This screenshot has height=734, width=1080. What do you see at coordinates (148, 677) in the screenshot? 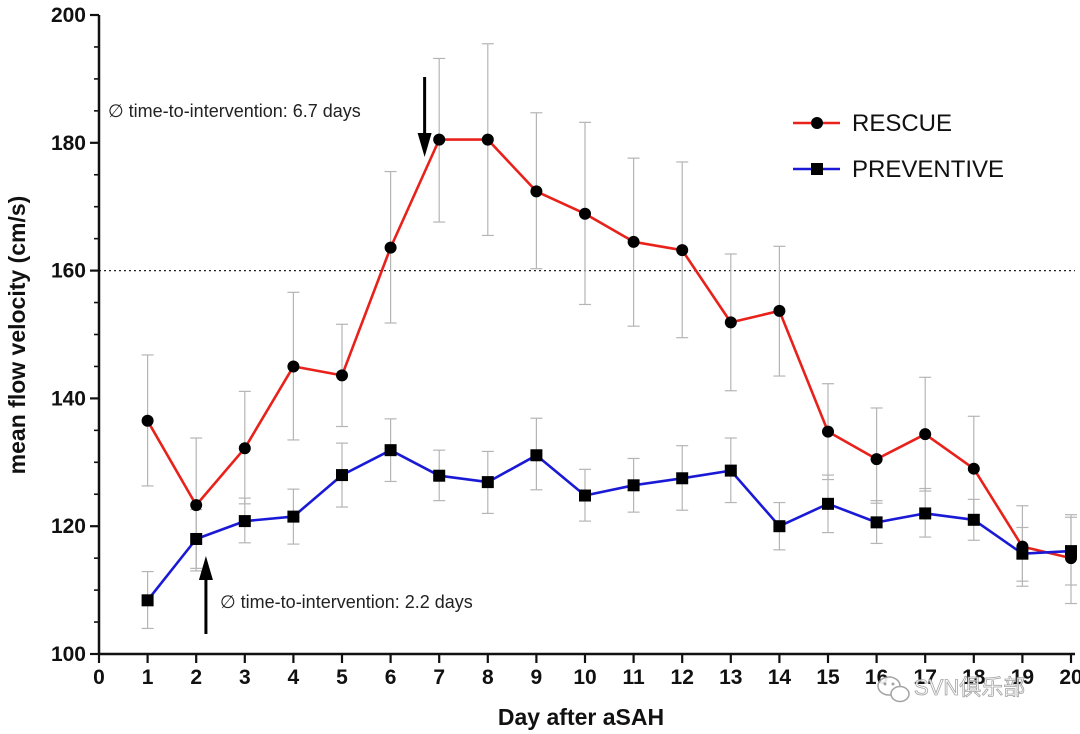
I see `x-tick-label: 1` at bounding box center [148, 677].